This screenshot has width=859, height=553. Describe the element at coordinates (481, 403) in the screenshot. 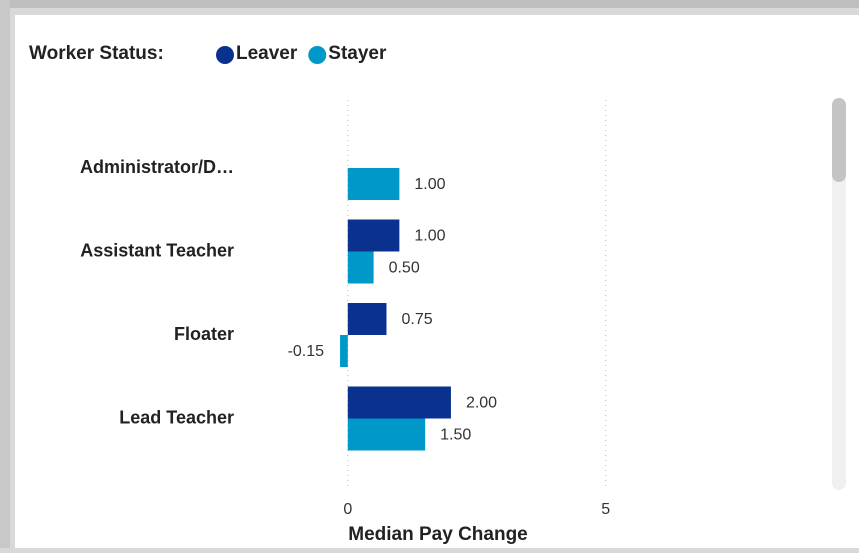

I see `data-label: 2.00` at that location.